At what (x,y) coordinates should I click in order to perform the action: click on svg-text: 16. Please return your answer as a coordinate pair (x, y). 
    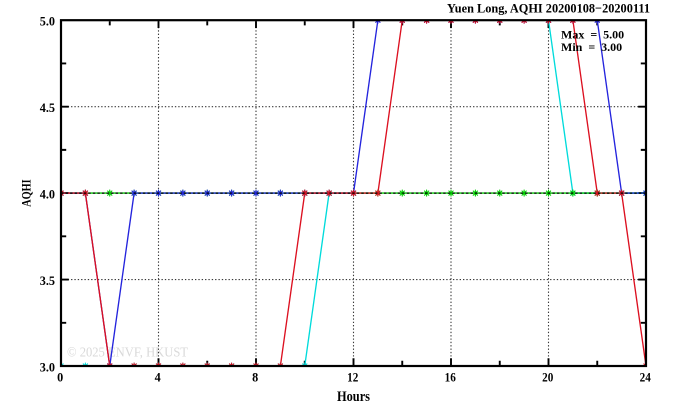
    Looking at the image, I should click on (450, 378).